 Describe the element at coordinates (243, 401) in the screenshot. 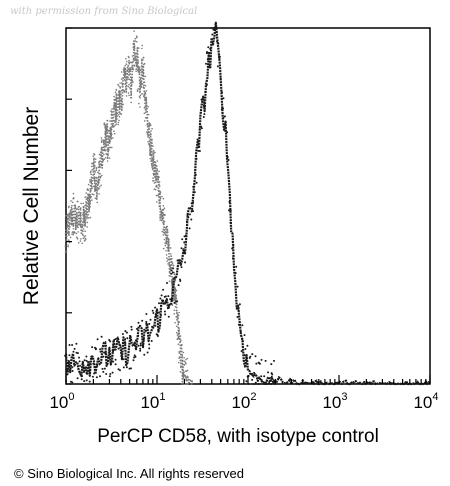

I see `x-tick-label: 102` at that location.